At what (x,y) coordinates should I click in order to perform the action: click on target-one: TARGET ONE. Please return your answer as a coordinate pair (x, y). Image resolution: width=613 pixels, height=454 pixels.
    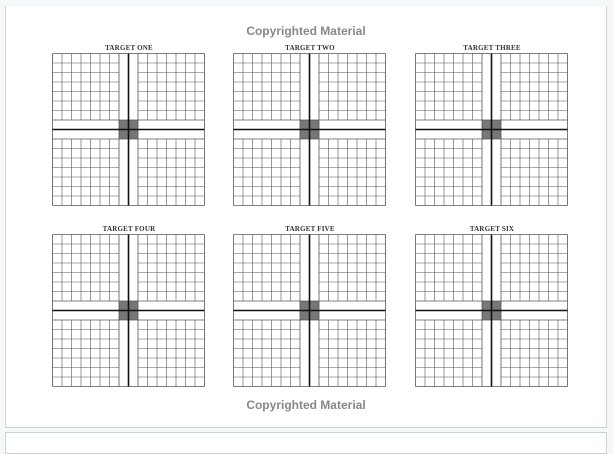
    Looking at the image, I should click on (129, 127).